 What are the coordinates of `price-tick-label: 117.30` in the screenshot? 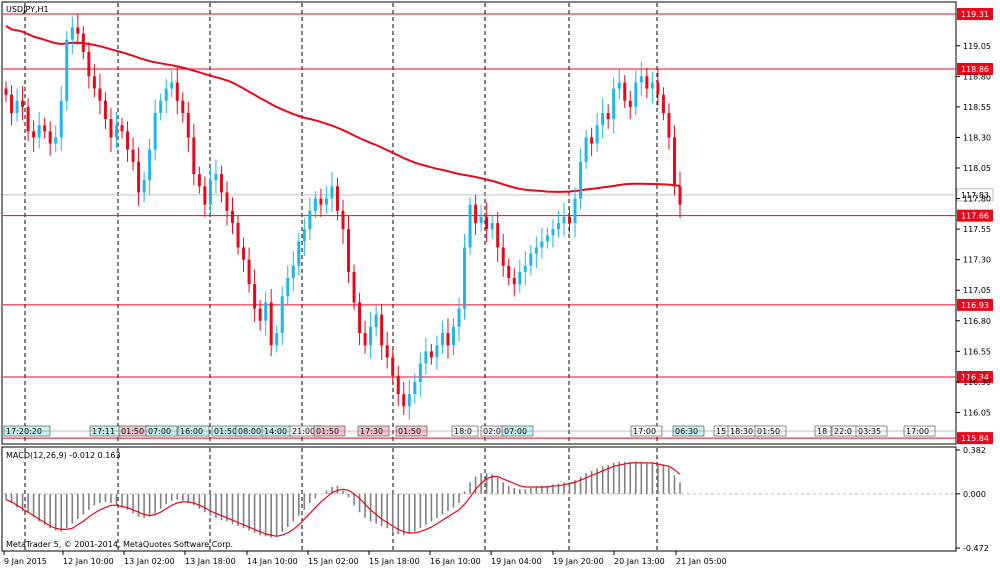 It's located at (977, 260).